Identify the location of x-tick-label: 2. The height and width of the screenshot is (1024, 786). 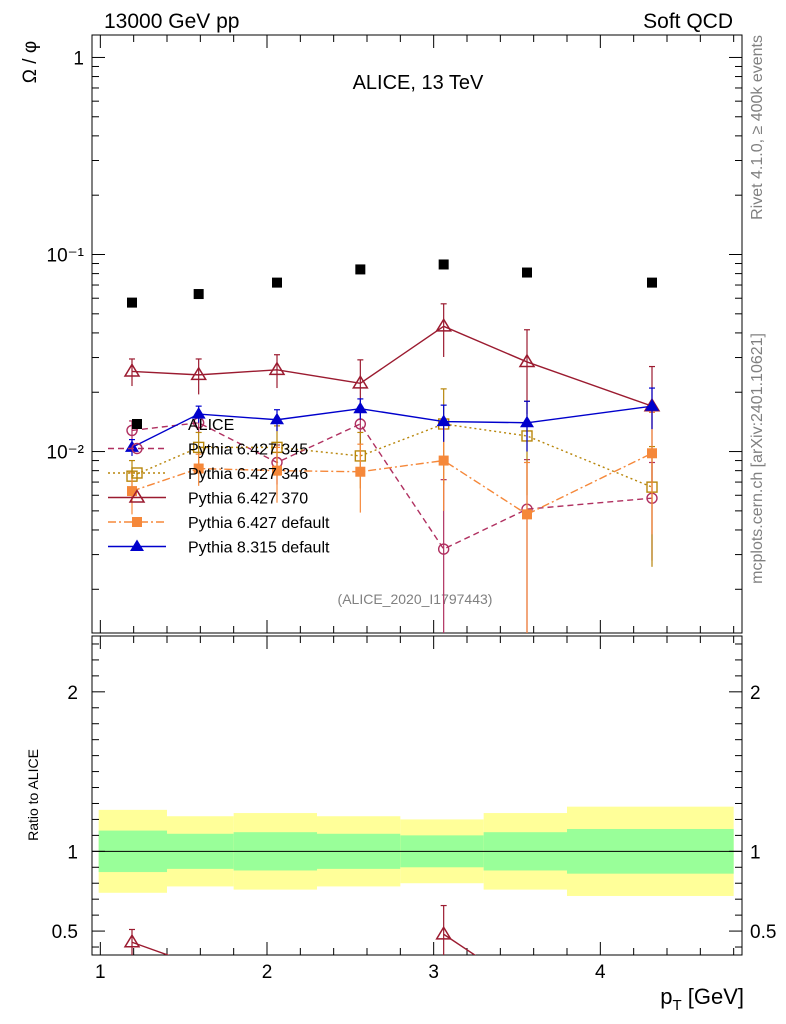
(267, 972).